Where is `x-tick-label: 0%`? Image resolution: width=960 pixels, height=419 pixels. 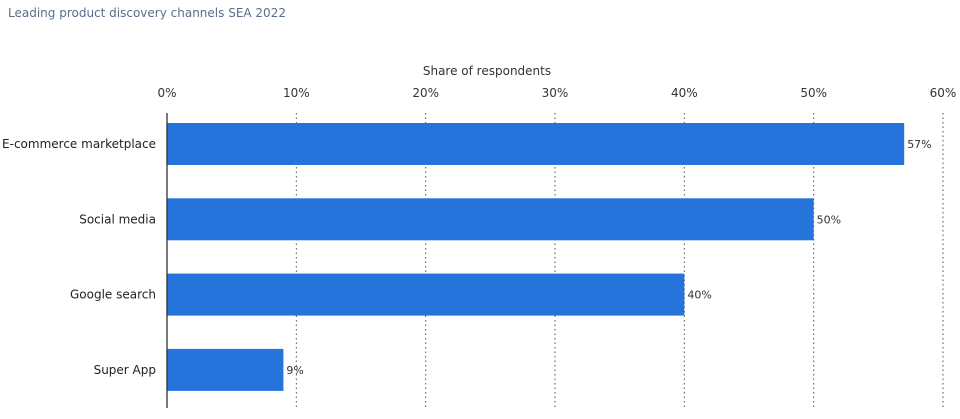 x-tick-label: 0% is located at coordinates (166, 93).